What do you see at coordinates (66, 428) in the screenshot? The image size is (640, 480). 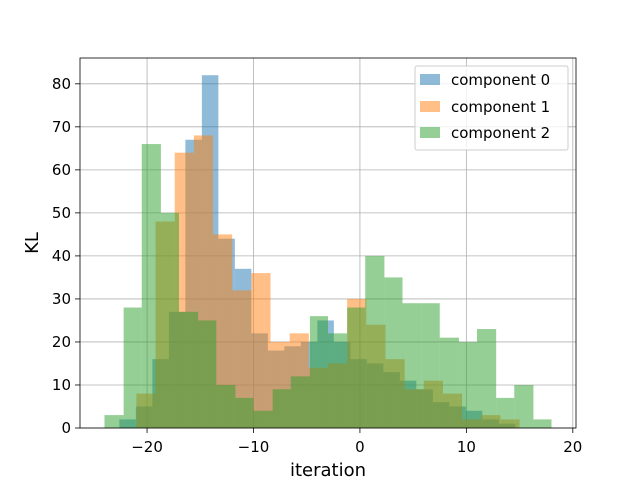 I see `y-tick-label: 0` at bounding box center [66, 428].